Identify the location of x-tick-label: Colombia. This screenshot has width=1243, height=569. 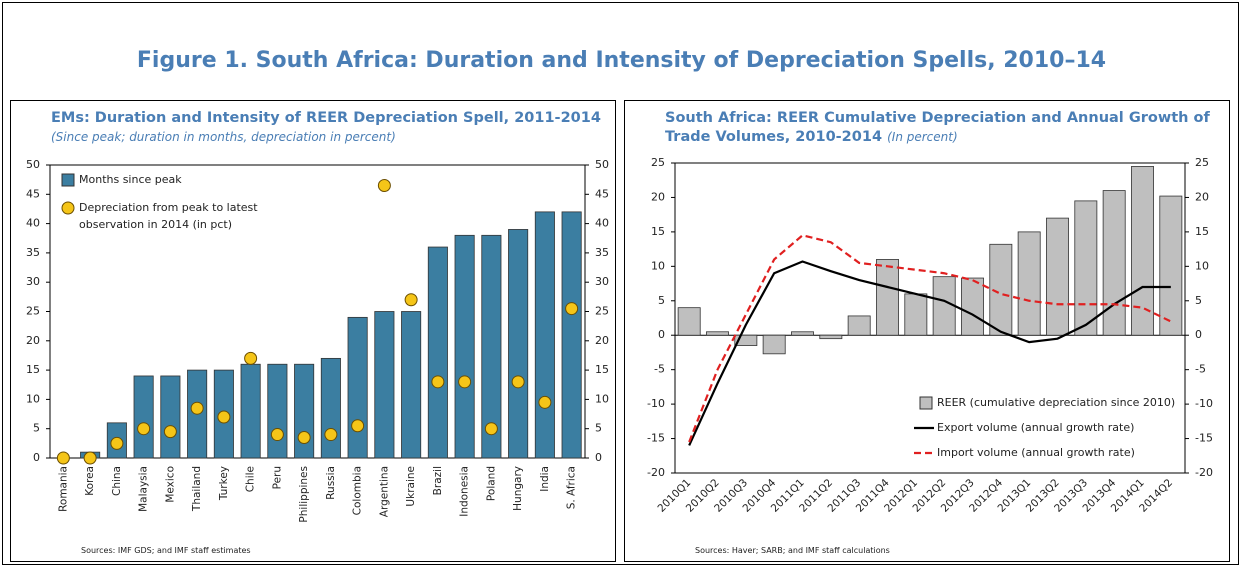
(358, 490).